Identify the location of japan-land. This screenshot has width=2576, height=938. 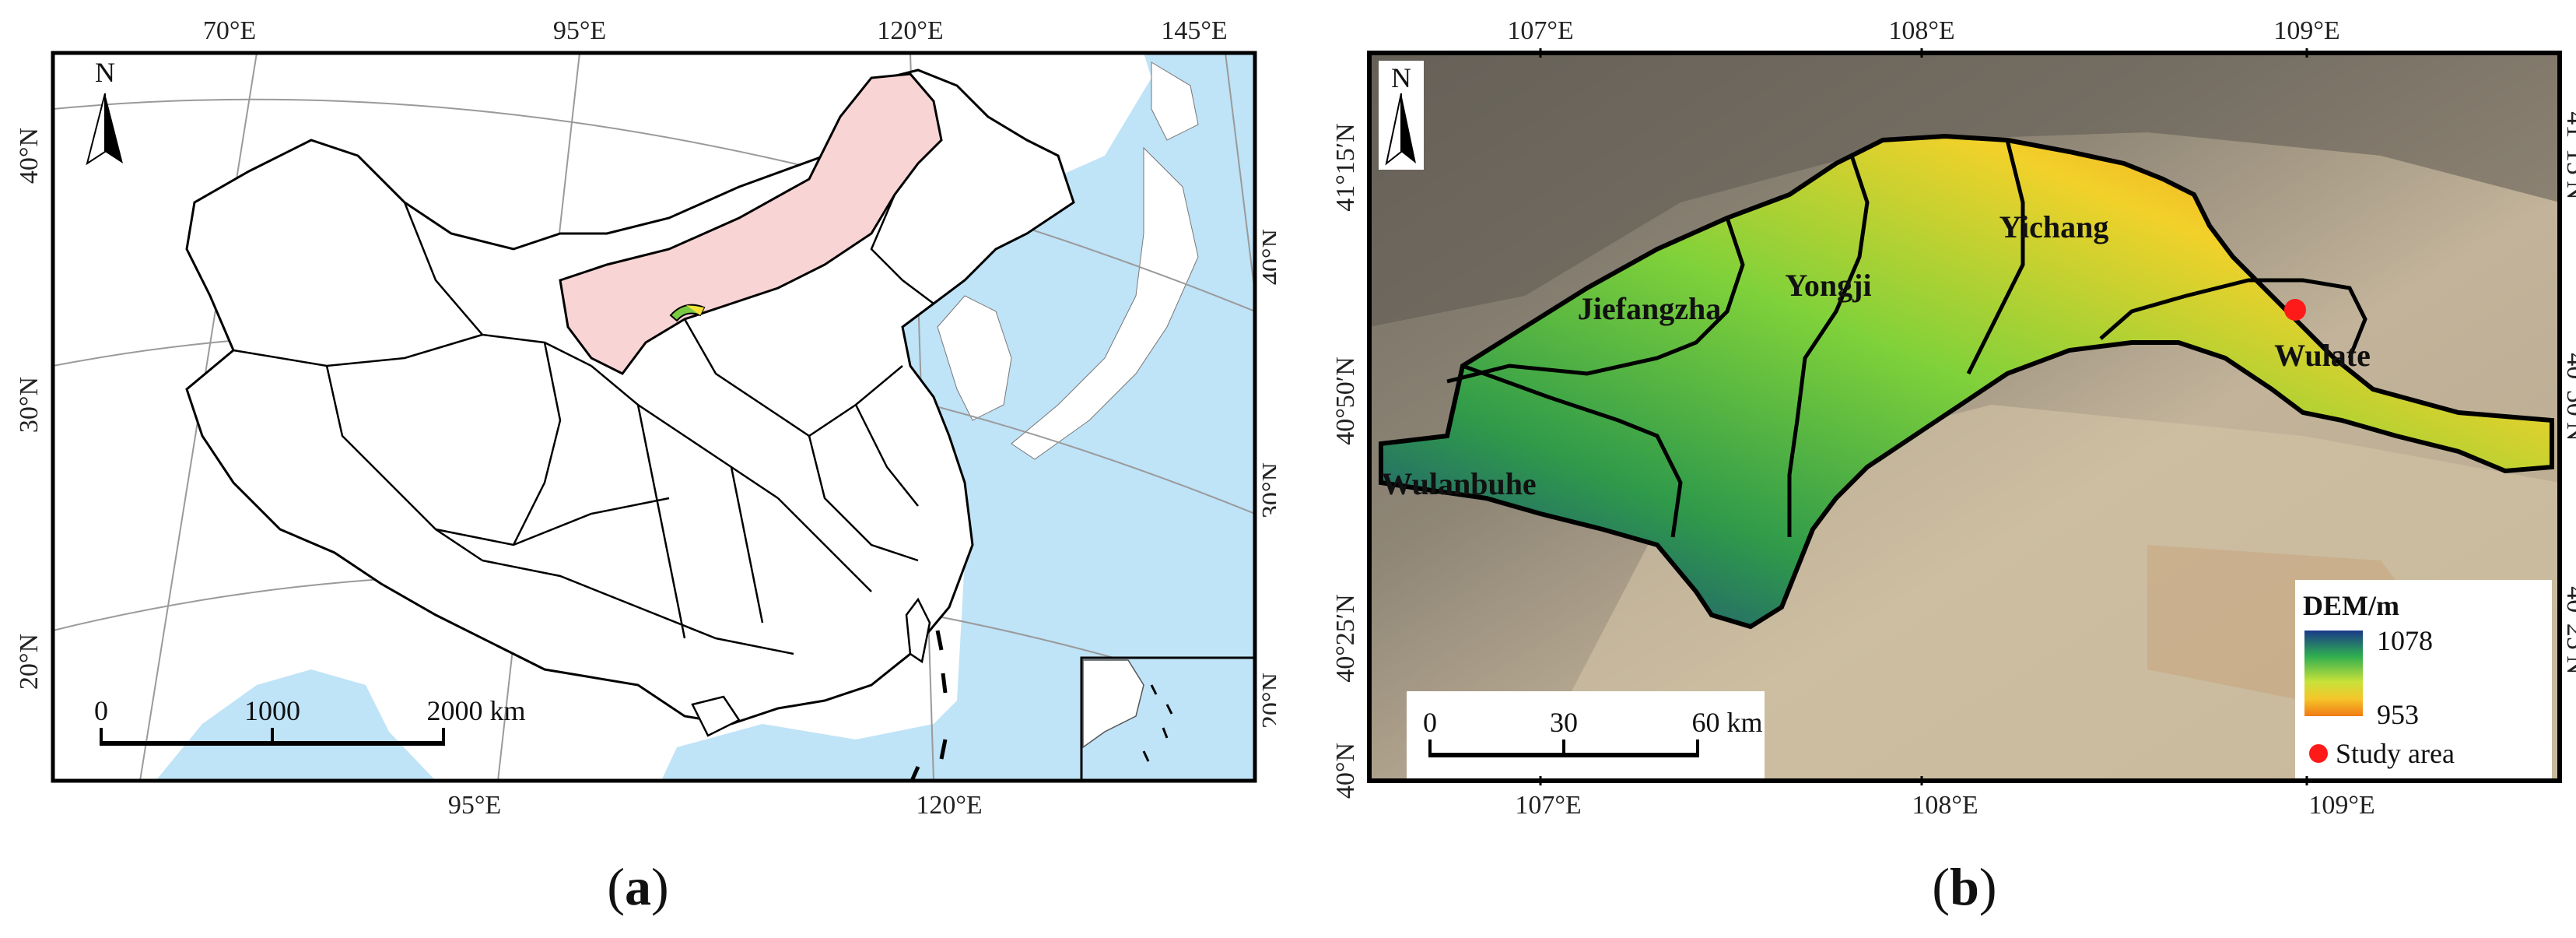
(1105, 303).